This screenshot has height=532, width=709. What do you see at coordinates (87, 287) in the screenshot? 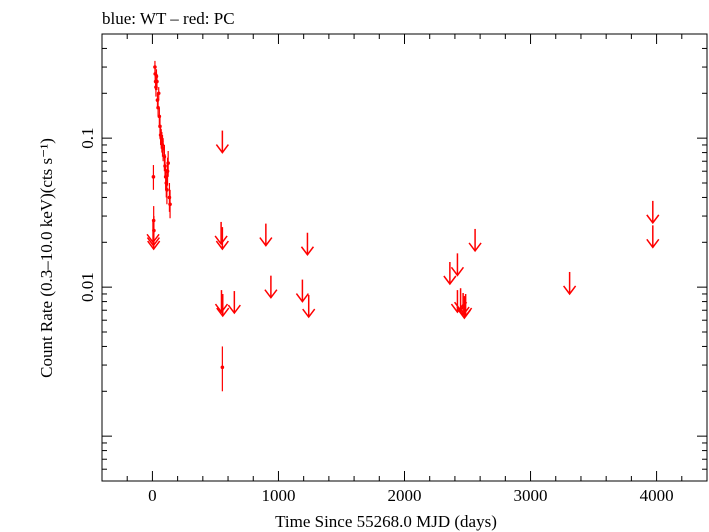
I see `y-tick-label: 0.01` at bounding box center [87, 287].